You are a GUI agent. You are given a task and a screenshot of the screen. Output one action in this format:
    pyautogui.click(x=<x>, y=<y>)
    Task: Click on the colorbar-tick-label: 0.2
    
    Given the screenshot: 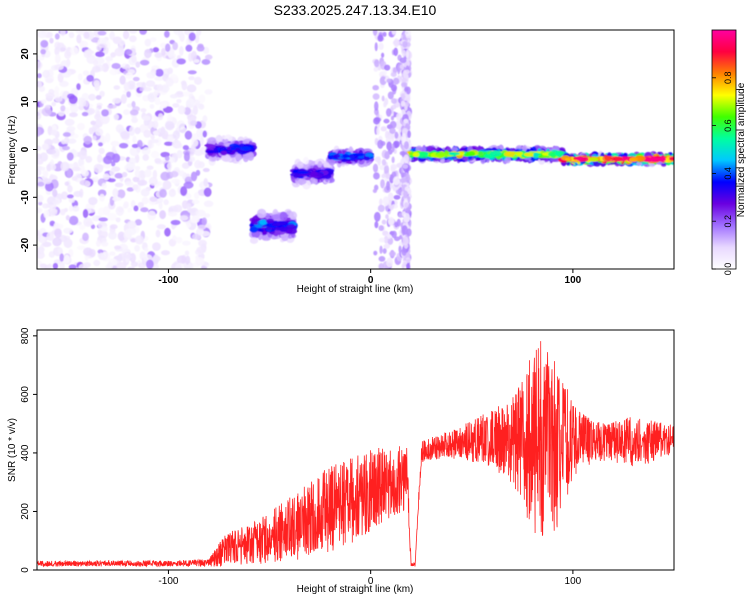 What is the action you would take?
    pyautogui.click(x=728, y=221)
    